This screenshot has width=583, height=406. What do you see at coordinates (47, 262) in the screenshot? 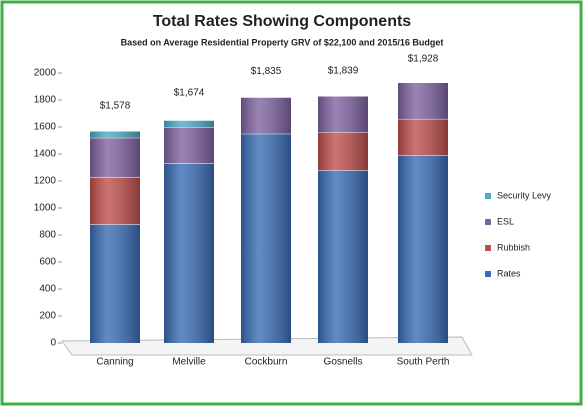
I see `y-tick-label: 600` at bounding box center [47, 262].